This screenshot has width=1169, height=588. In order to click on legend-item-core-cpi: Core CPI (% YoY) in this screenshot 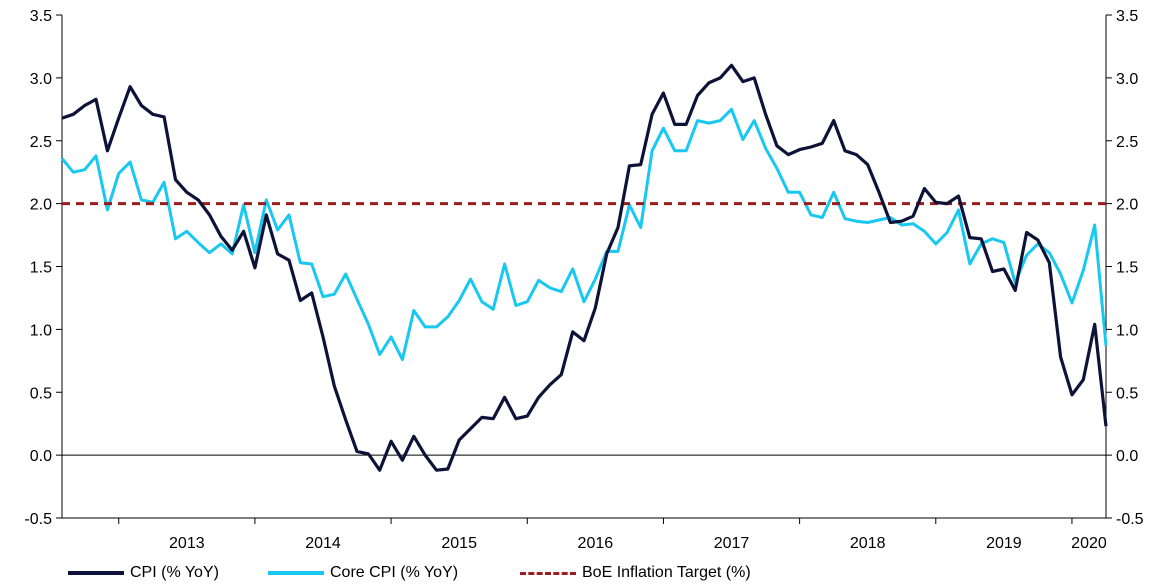, I will do `click(363, 573)`.